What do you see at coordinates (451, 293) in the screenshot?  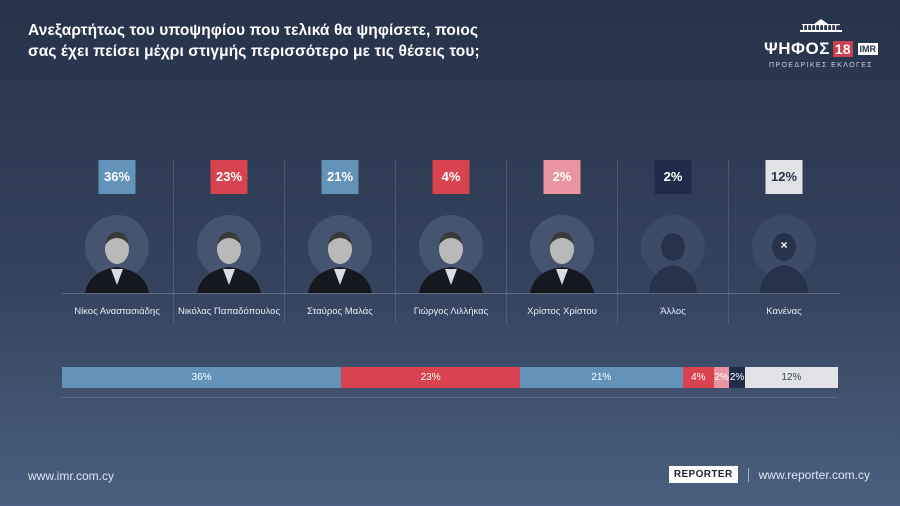 I see `portrait-baseline` at bounding box center [451, 293].